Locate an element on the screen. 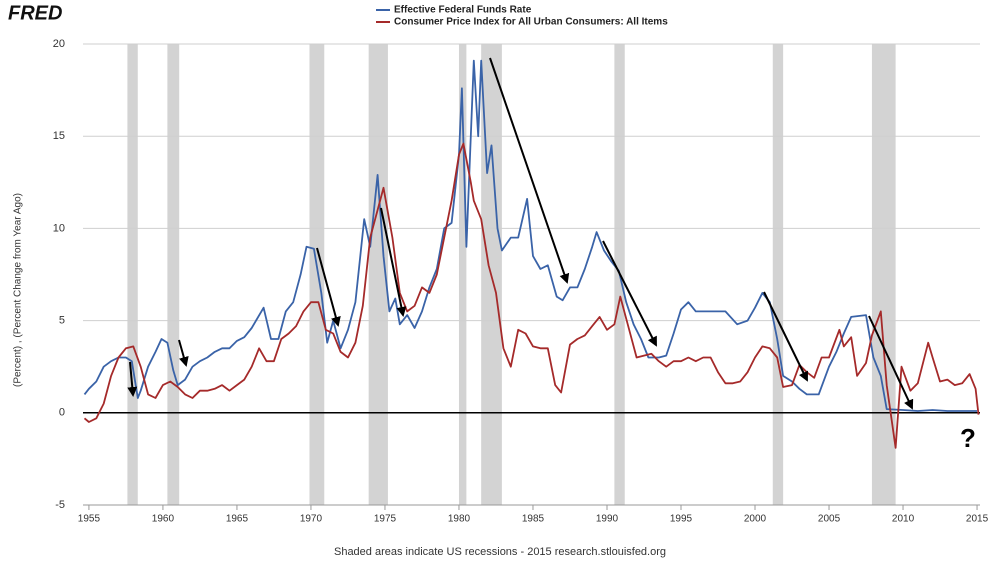  x-tick-label: 1955 is located at coordinates (89, 519).